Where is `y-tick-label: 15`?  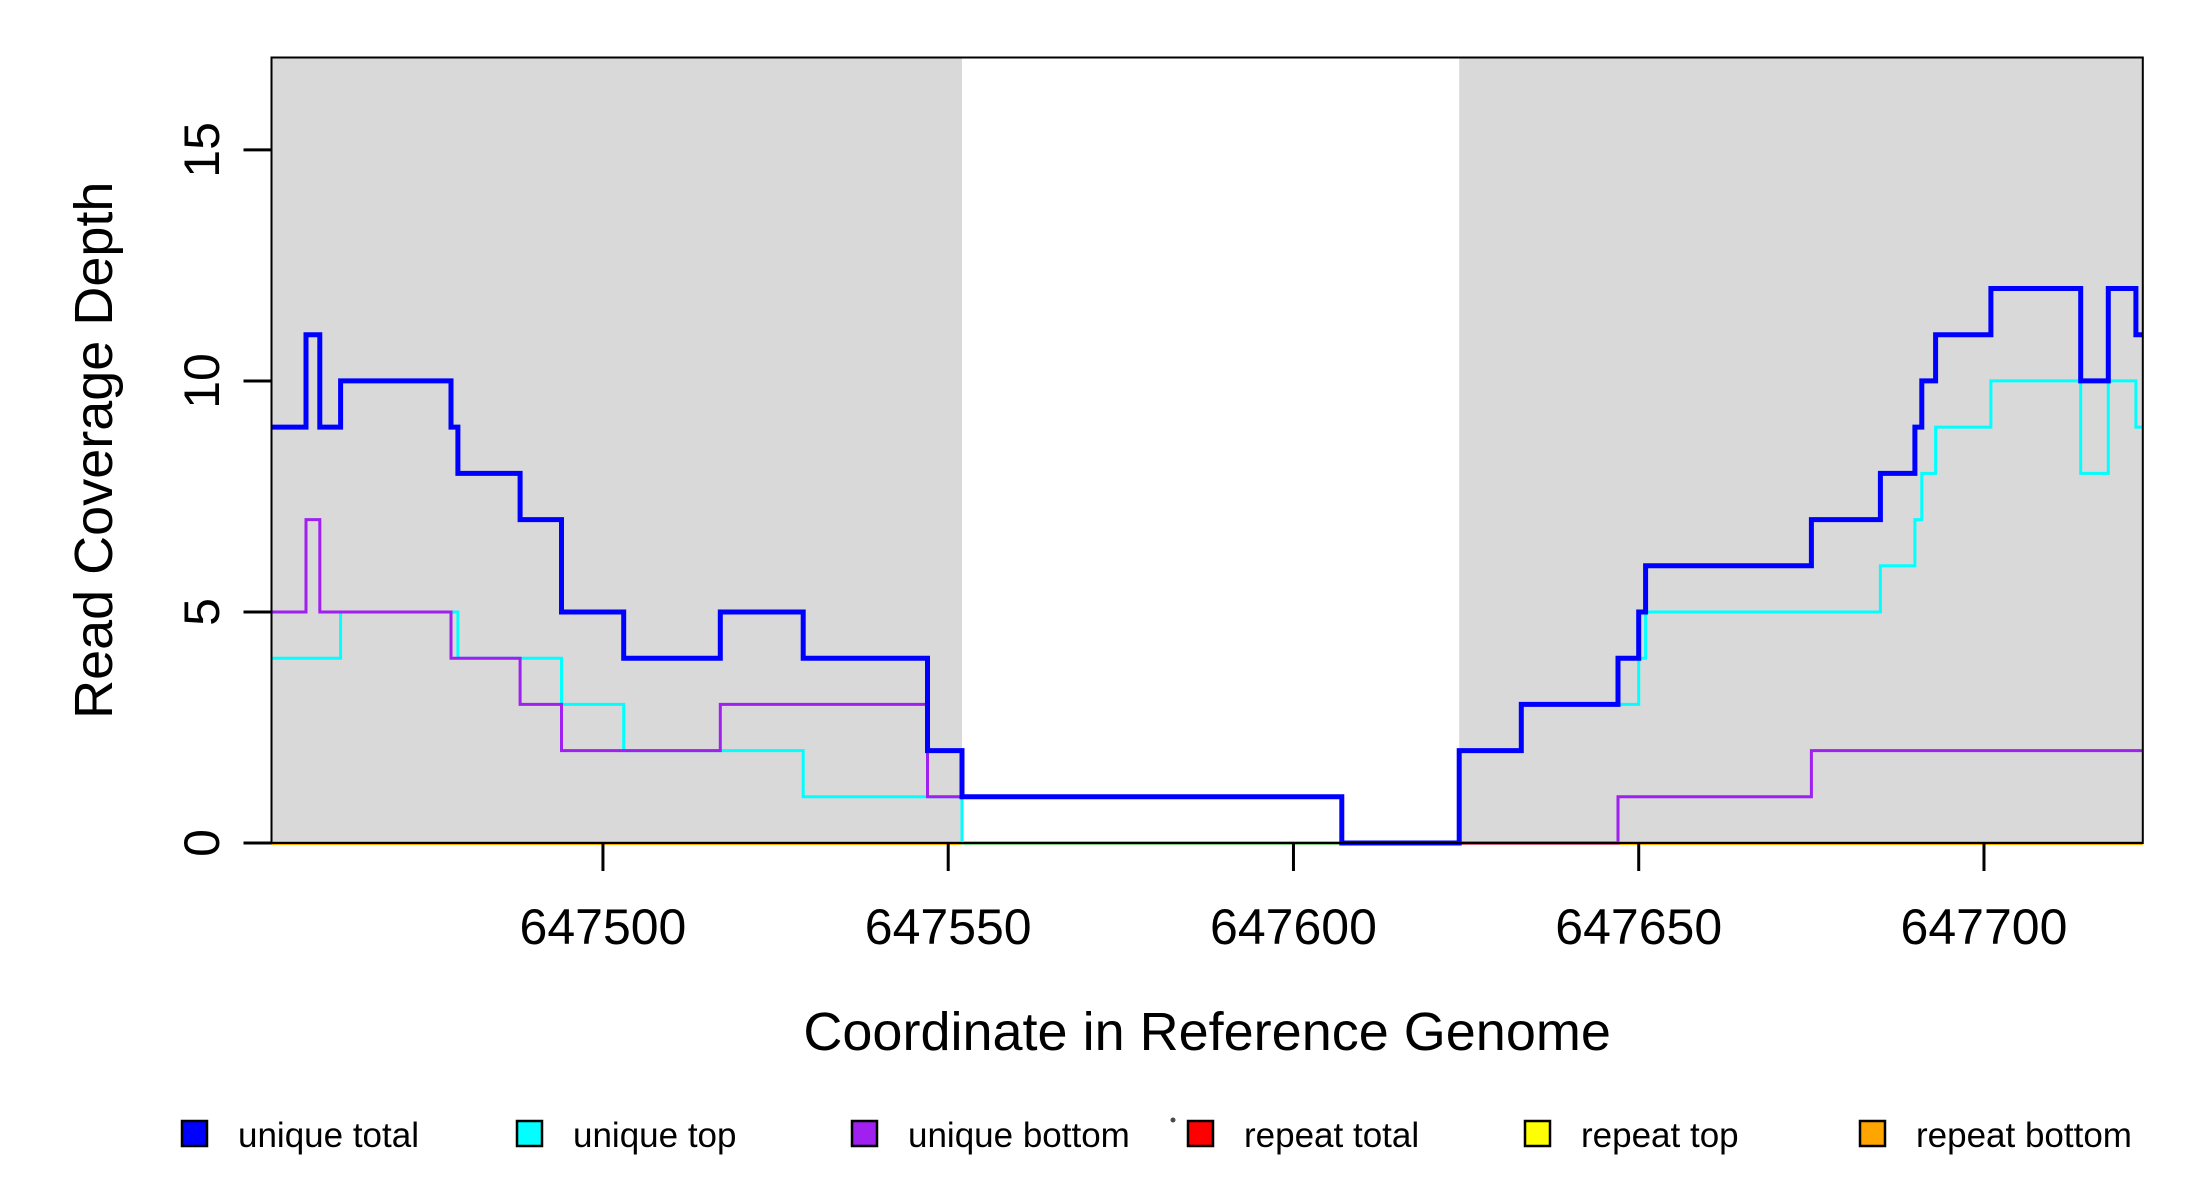
y-tick-label: 15 is located at coordinates (202, 150).